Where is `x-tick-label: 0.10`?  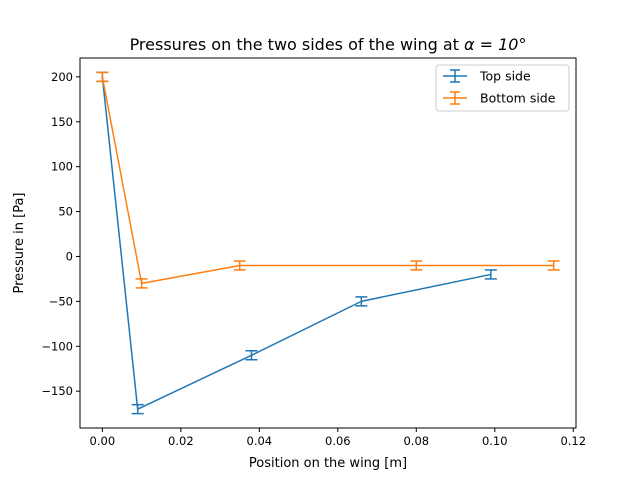 x-tick-label: 0.10 is located at coordinates (495, 441).